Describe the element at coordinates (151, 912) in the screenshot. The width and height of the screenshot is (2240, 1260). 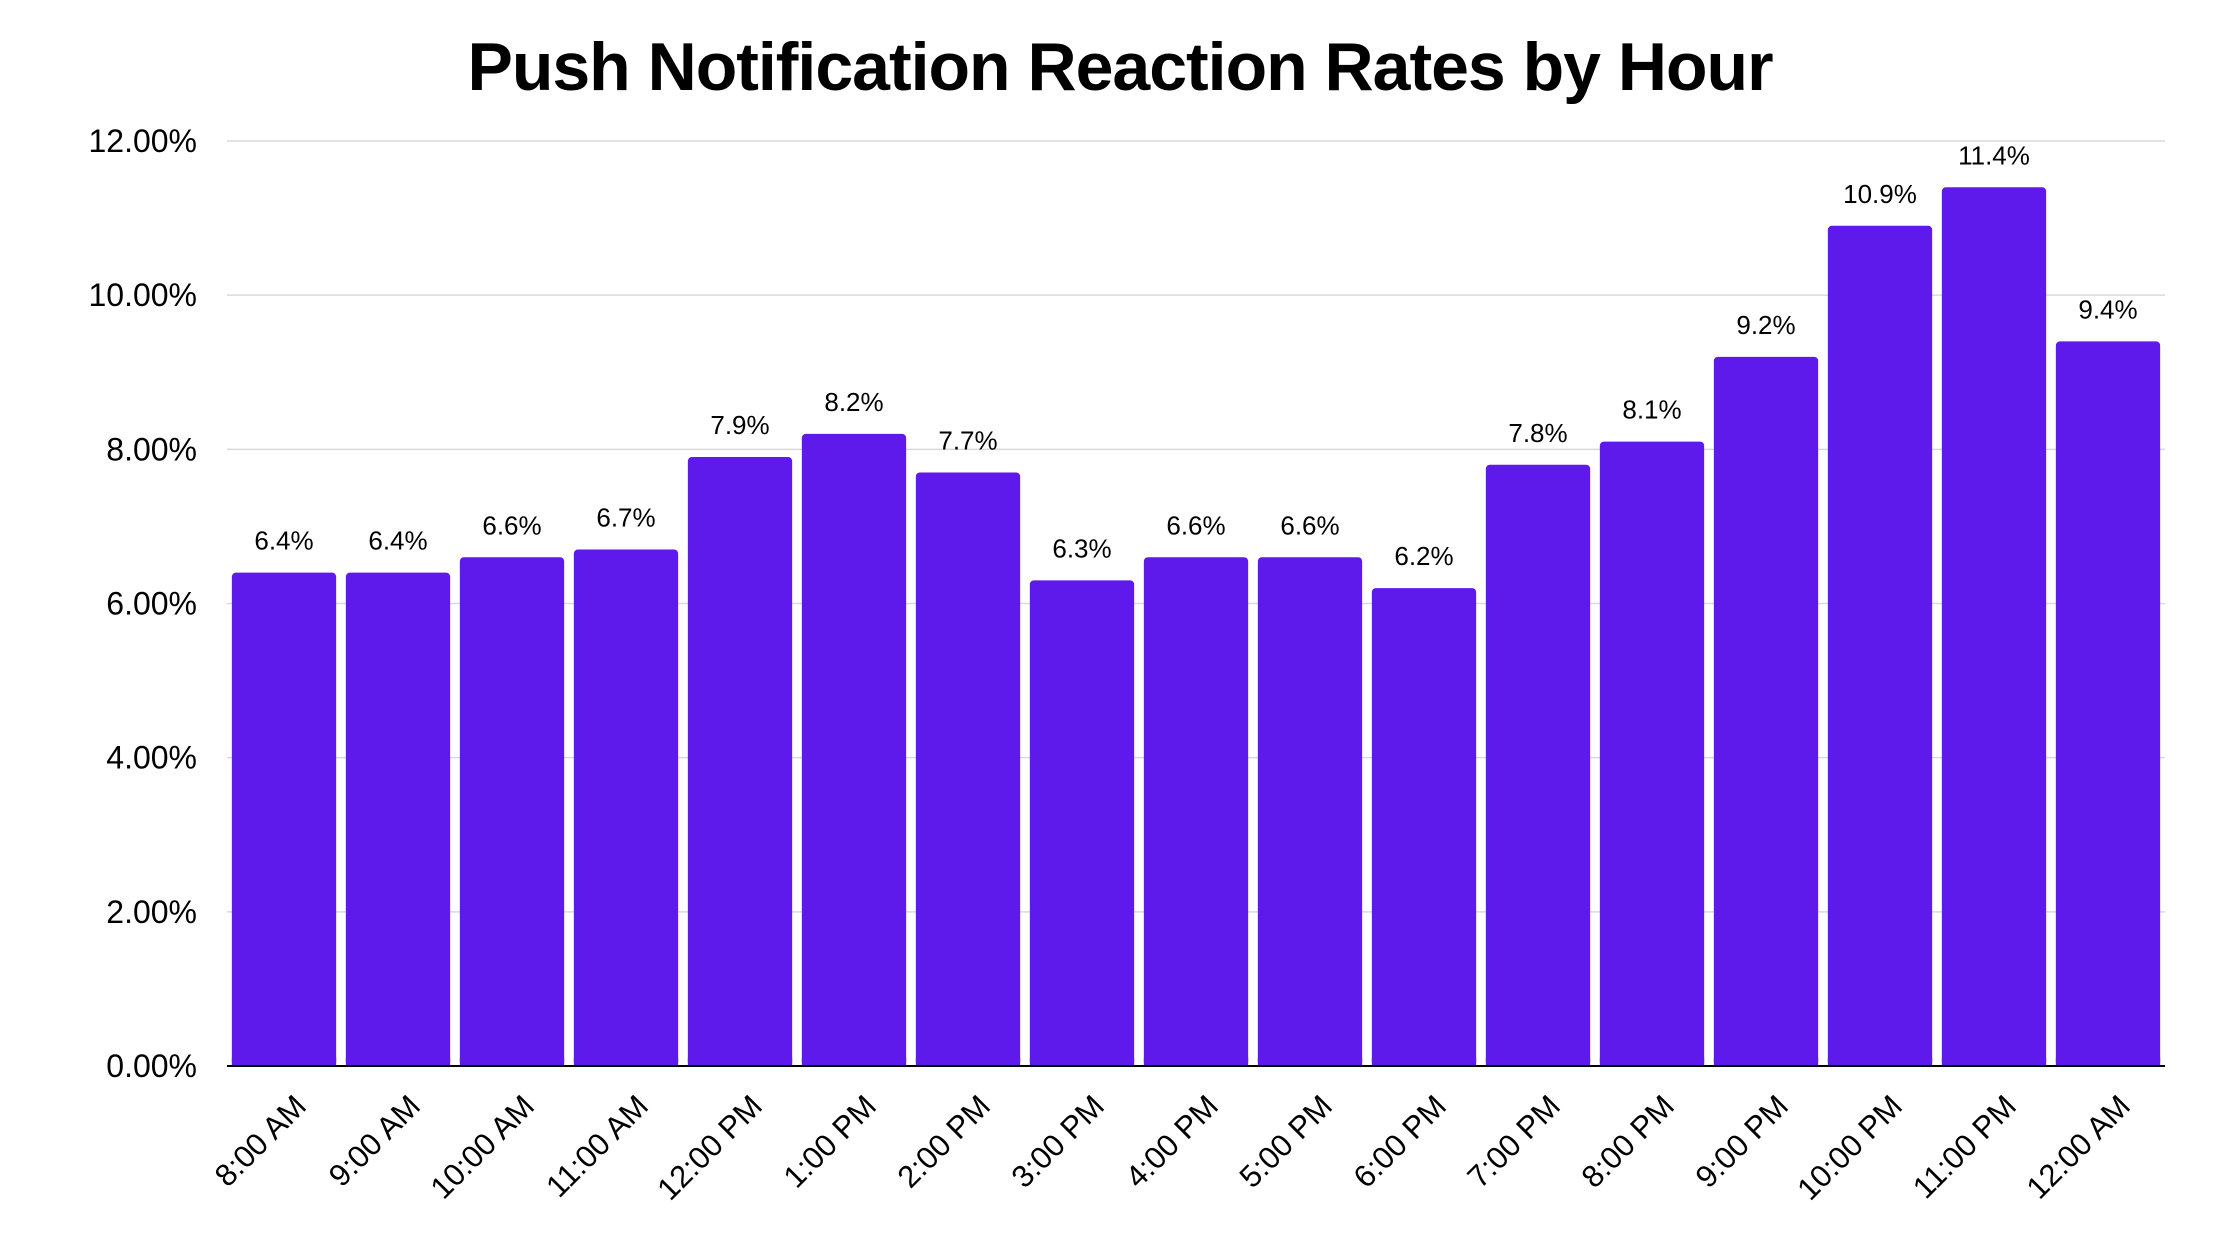
I see `y-tick-label: 2.00%` at that location.